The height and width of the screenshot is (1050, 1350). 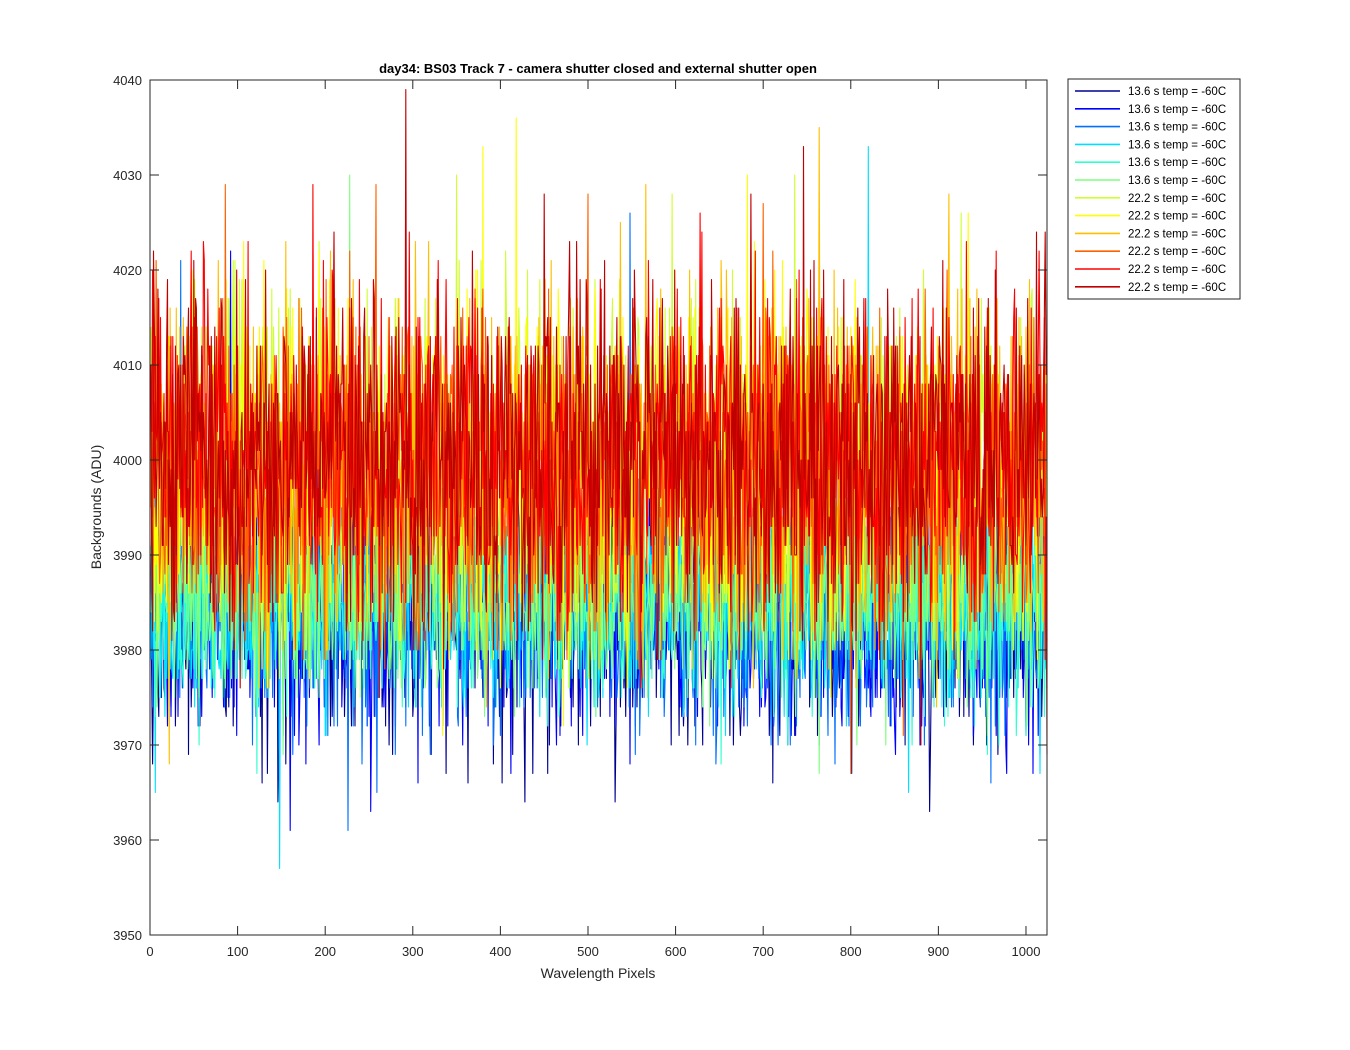 What do you see at coordinates (1177, 199) in the screenshot?
I see `legend-entry-7: 22.2 s temp = -60C` at bounding box center [1177, 199].